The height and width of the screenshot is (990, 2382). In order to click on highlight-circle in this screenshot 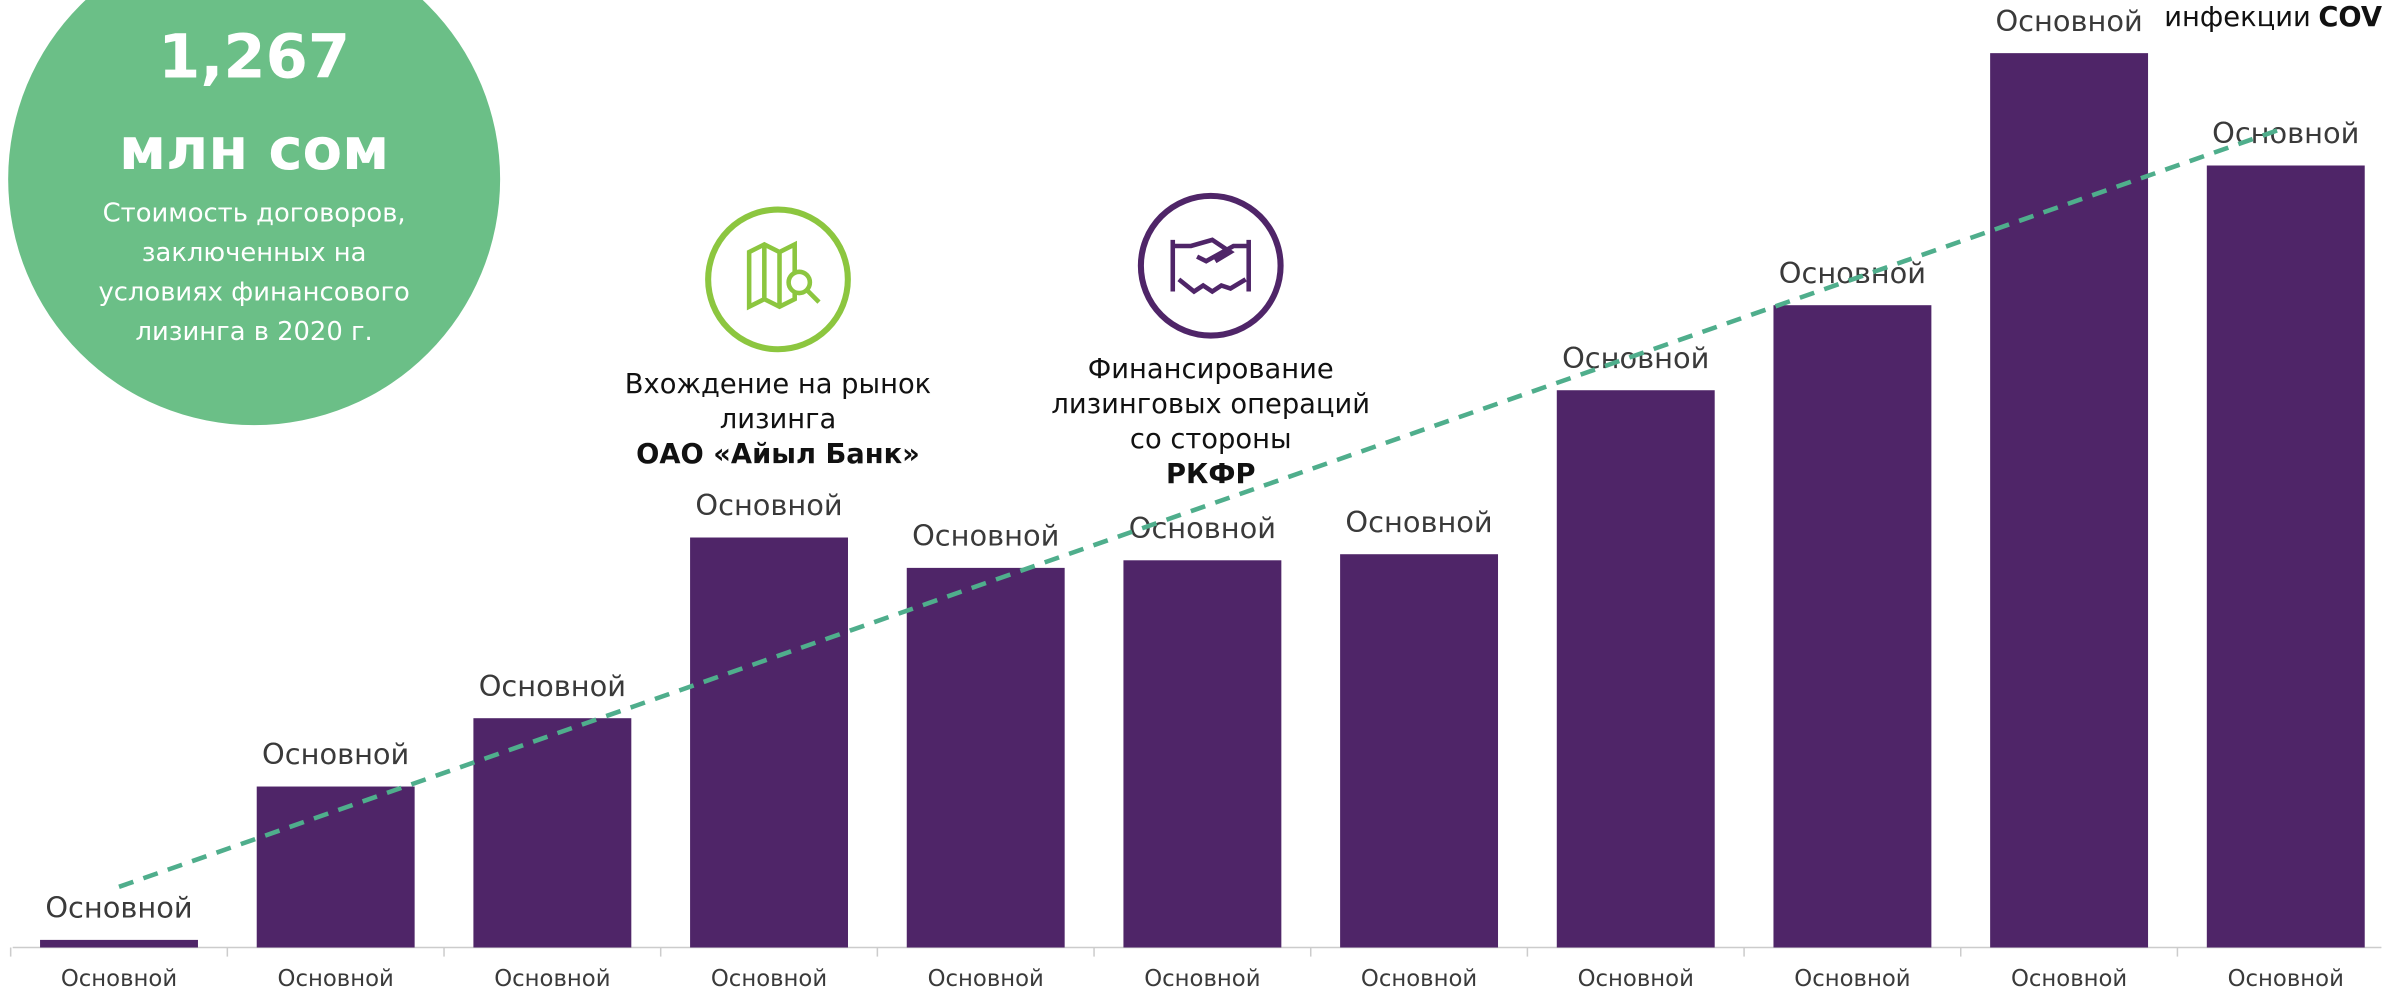, I will do `click(254, 213)`.